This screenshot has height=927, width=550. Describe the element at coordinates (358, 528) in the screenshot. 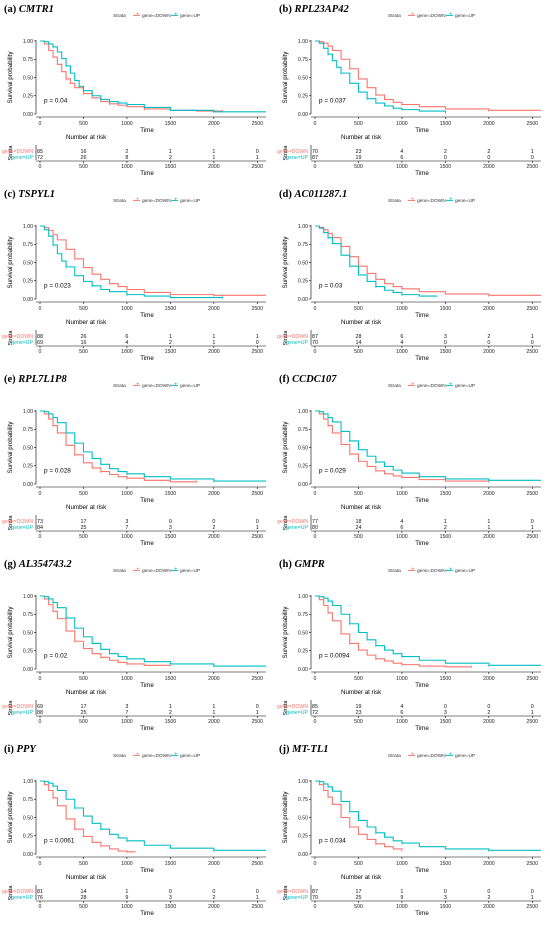

I see `risk-count-up: 24` at that location.